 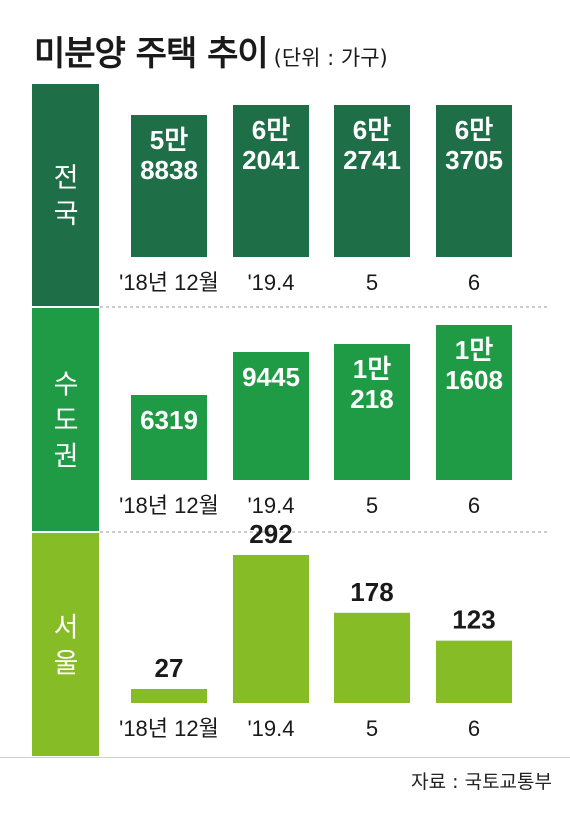 What do you see at coordinates (65, 419) in the screenshot?
I see `panel-2-side-band` at bounding box center [65, 419].